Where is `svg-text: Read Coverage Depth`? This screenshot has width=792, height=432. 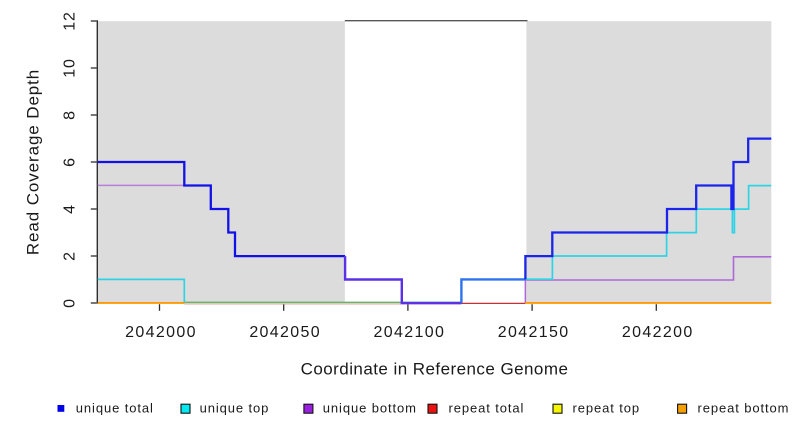 svg-text: Read Coverage Depth is located at coordinates (33, 162).